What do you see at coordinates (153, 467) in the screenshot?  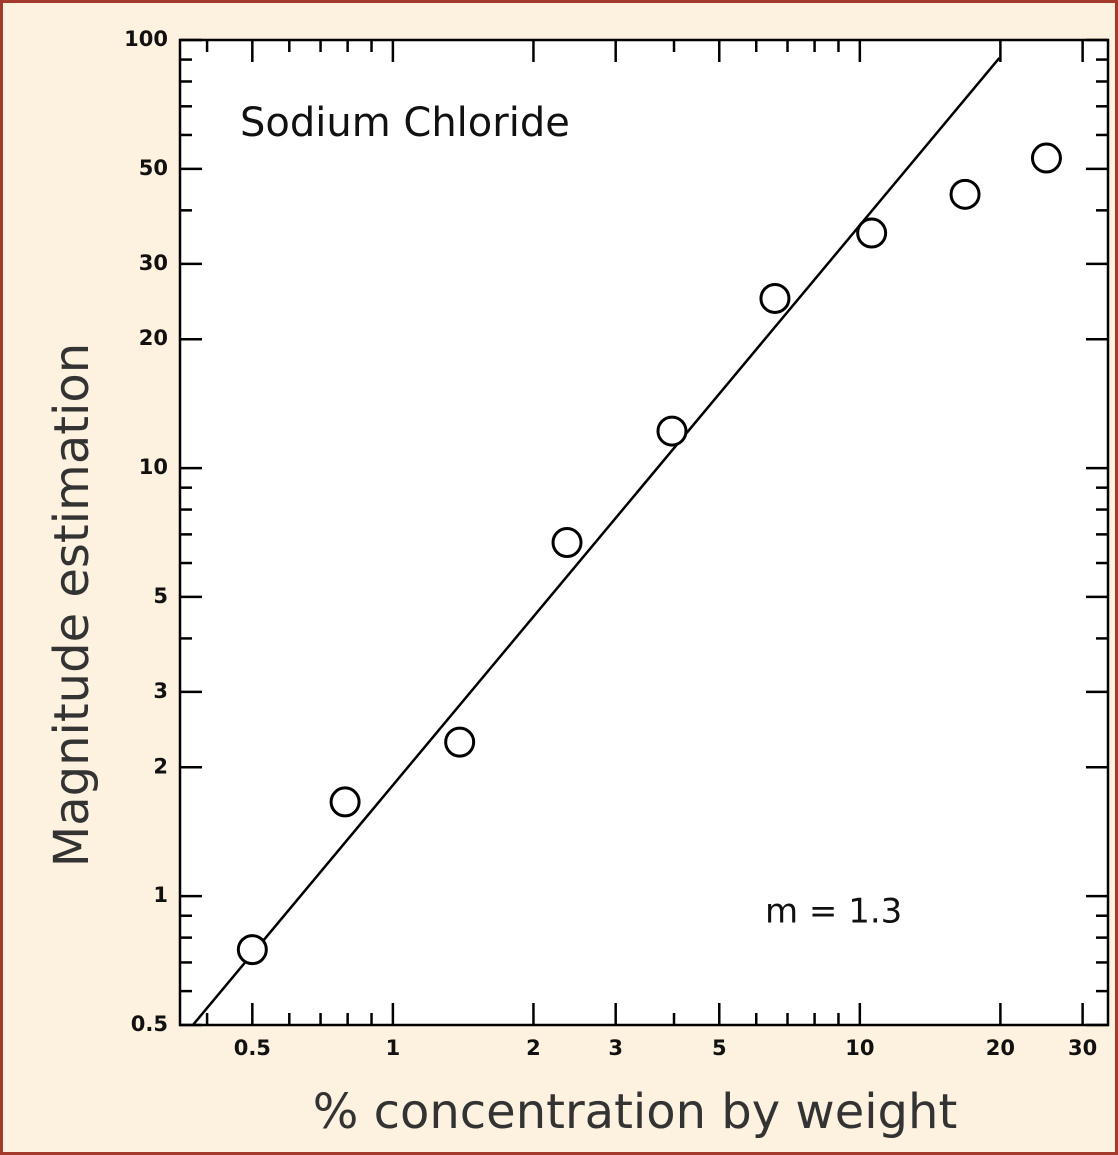 I see `y-tick-label: 10` at bounding box center [153, 467].